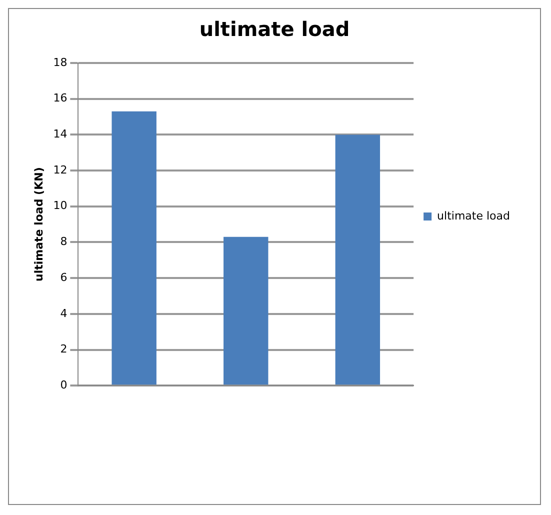 The image size is (551, 515). Describe the element at coordinates (60, 205) in the screenshot. I see `y-tick-label: 10` at that location.